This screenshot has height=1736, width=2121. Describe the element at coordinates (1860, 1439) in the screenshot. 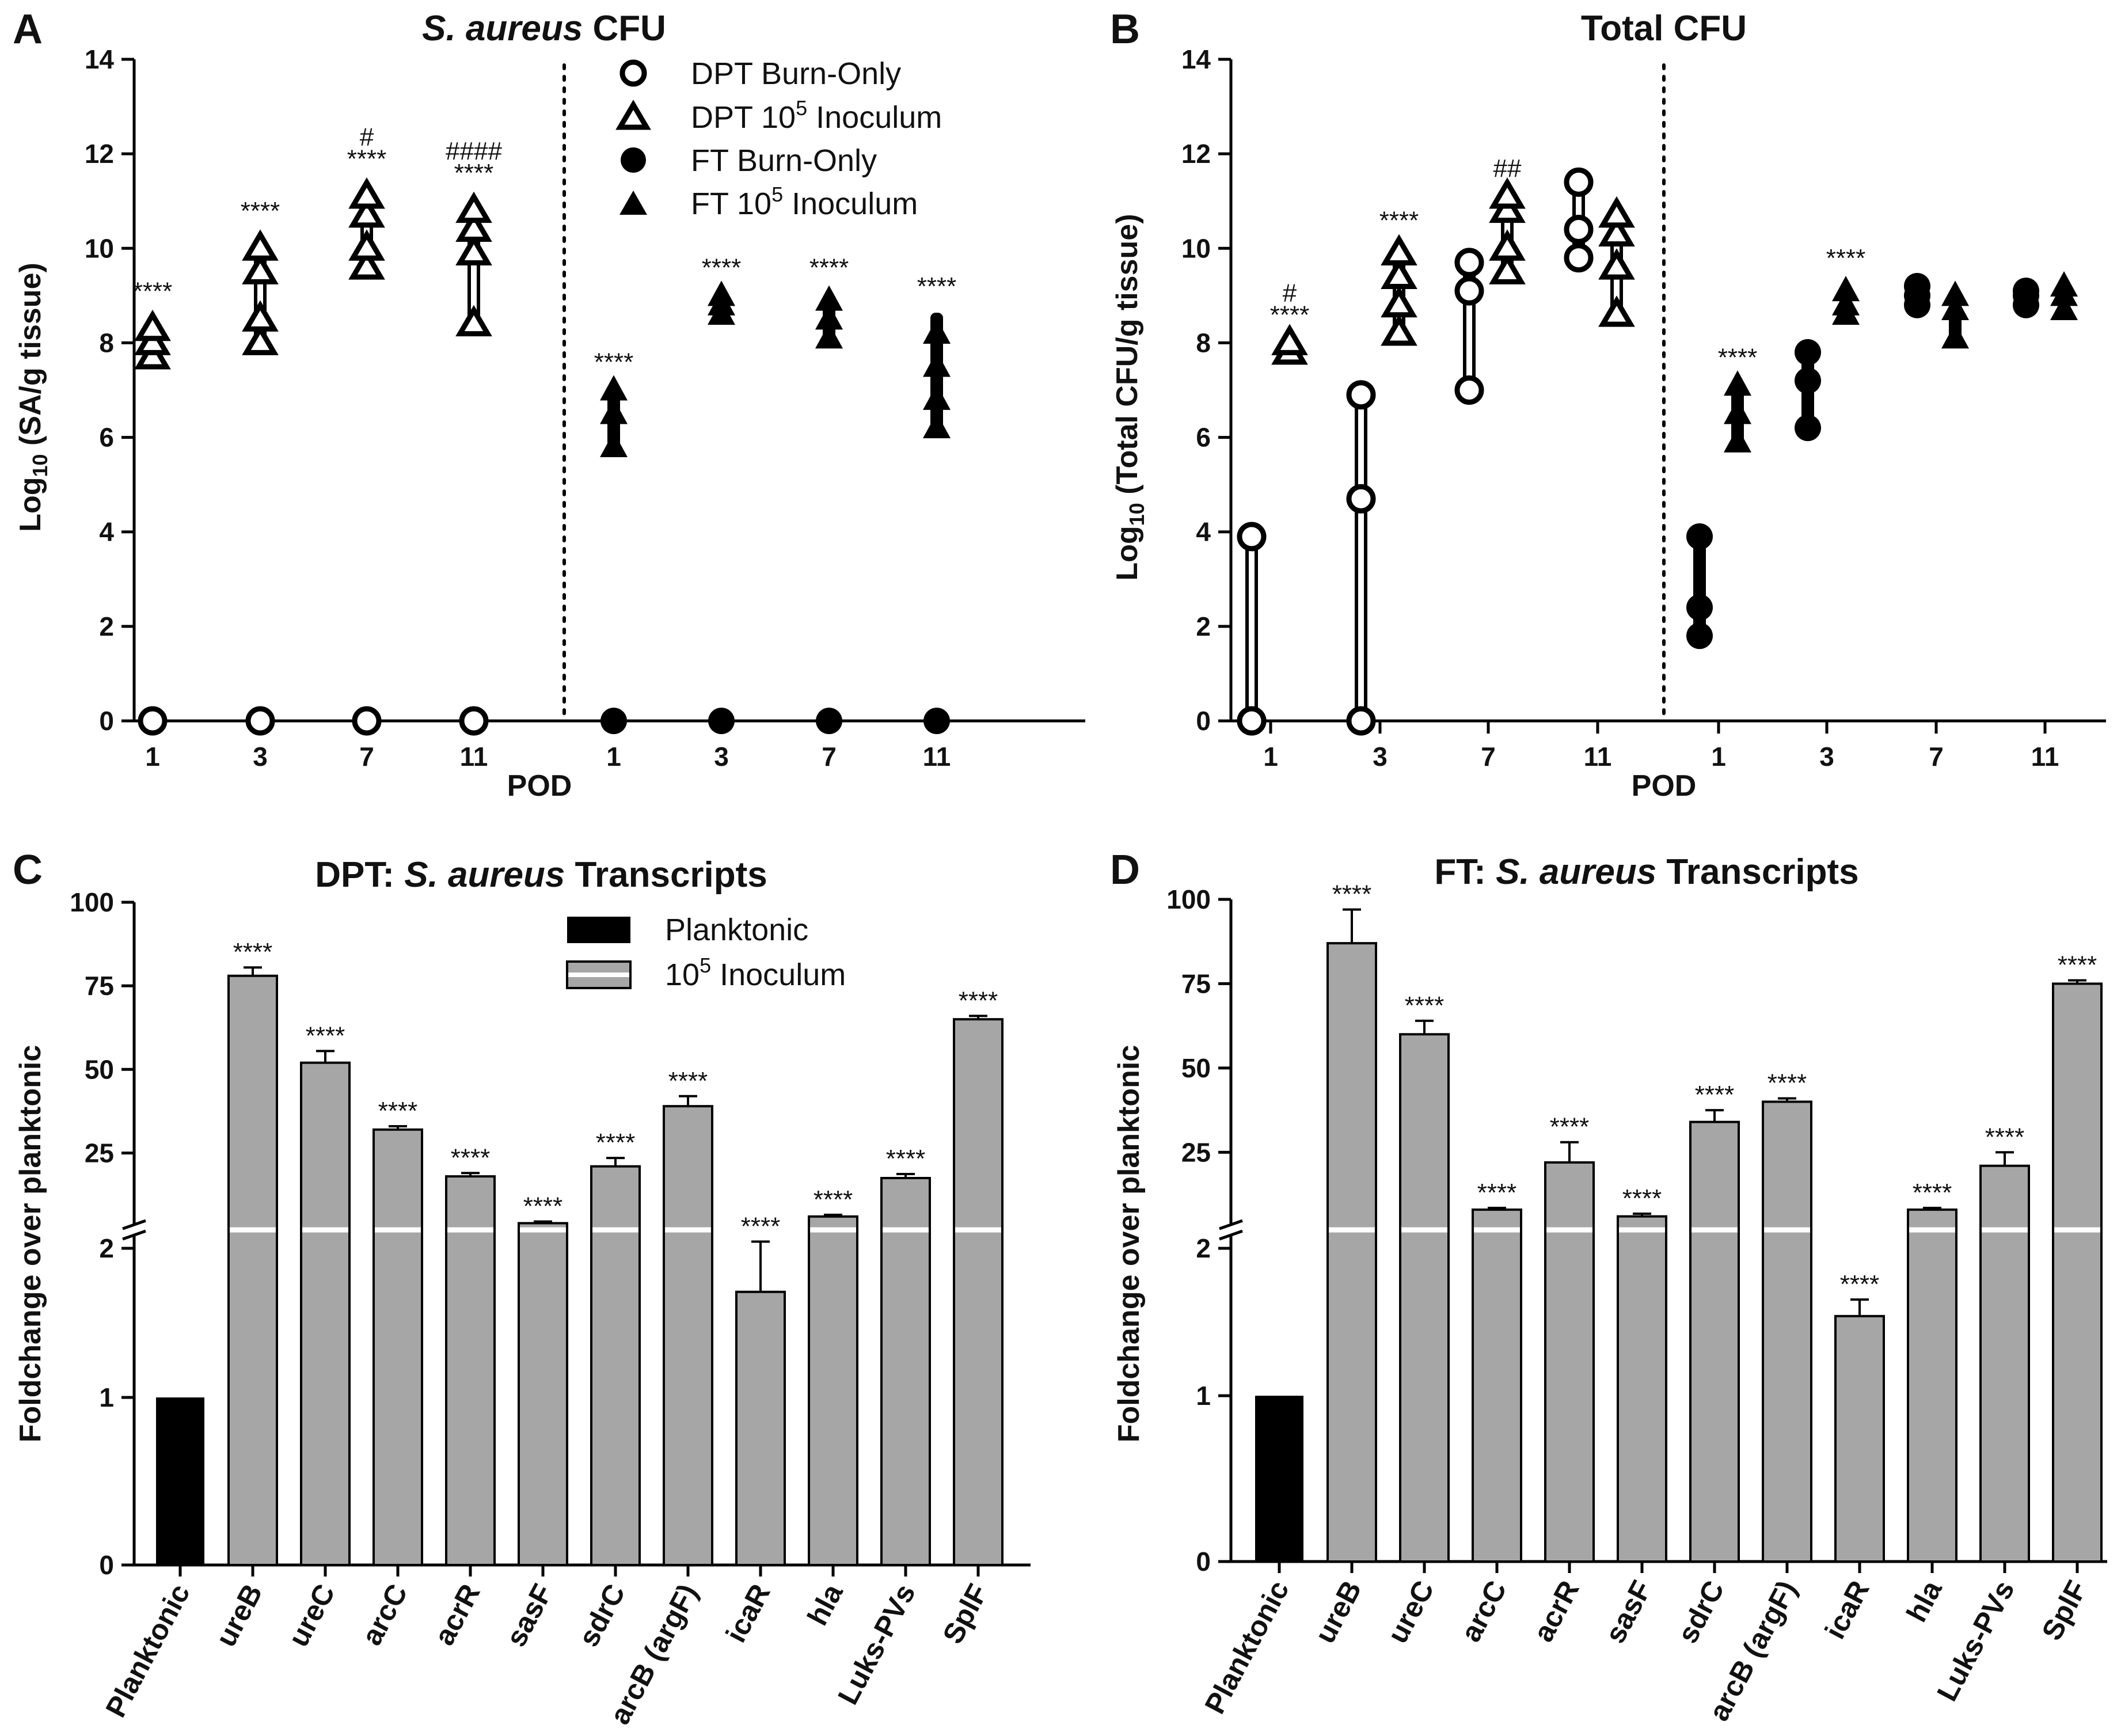

I see `panel-d-bar-icar` at that location.